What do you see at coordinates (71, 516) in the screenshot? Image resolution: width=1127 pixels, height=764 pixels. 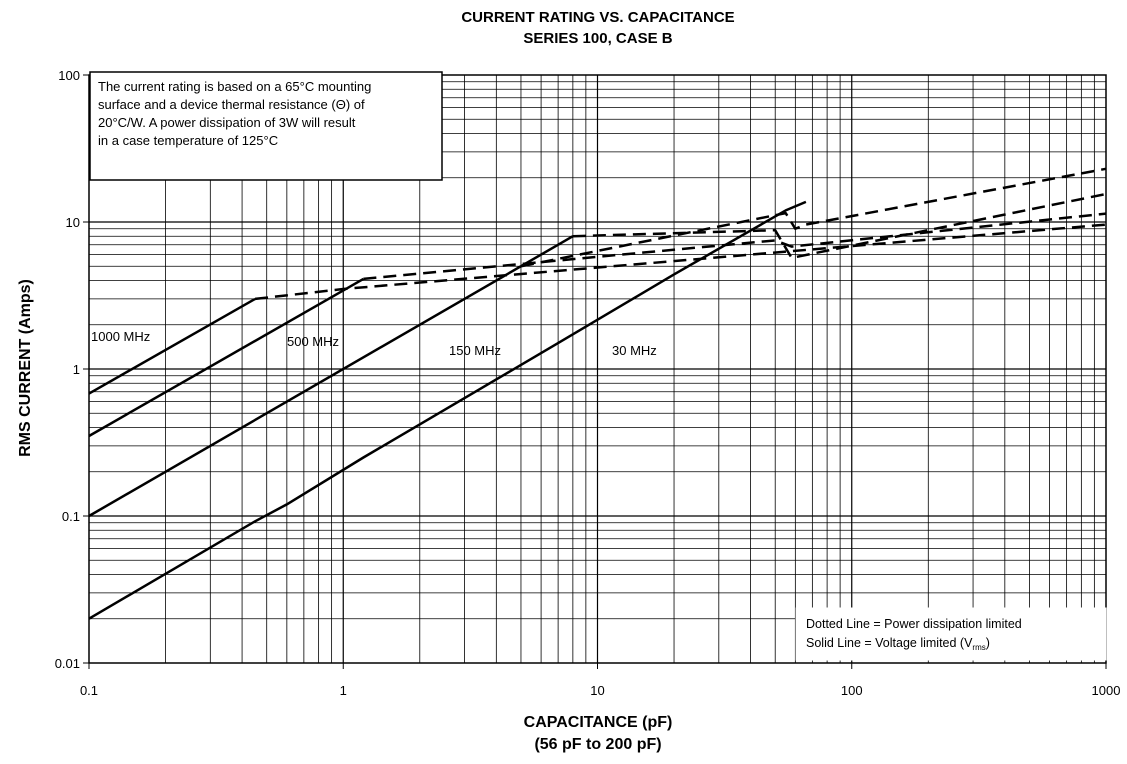 I see `y-tick-label: 0.1` at bounding box center [71, 516].